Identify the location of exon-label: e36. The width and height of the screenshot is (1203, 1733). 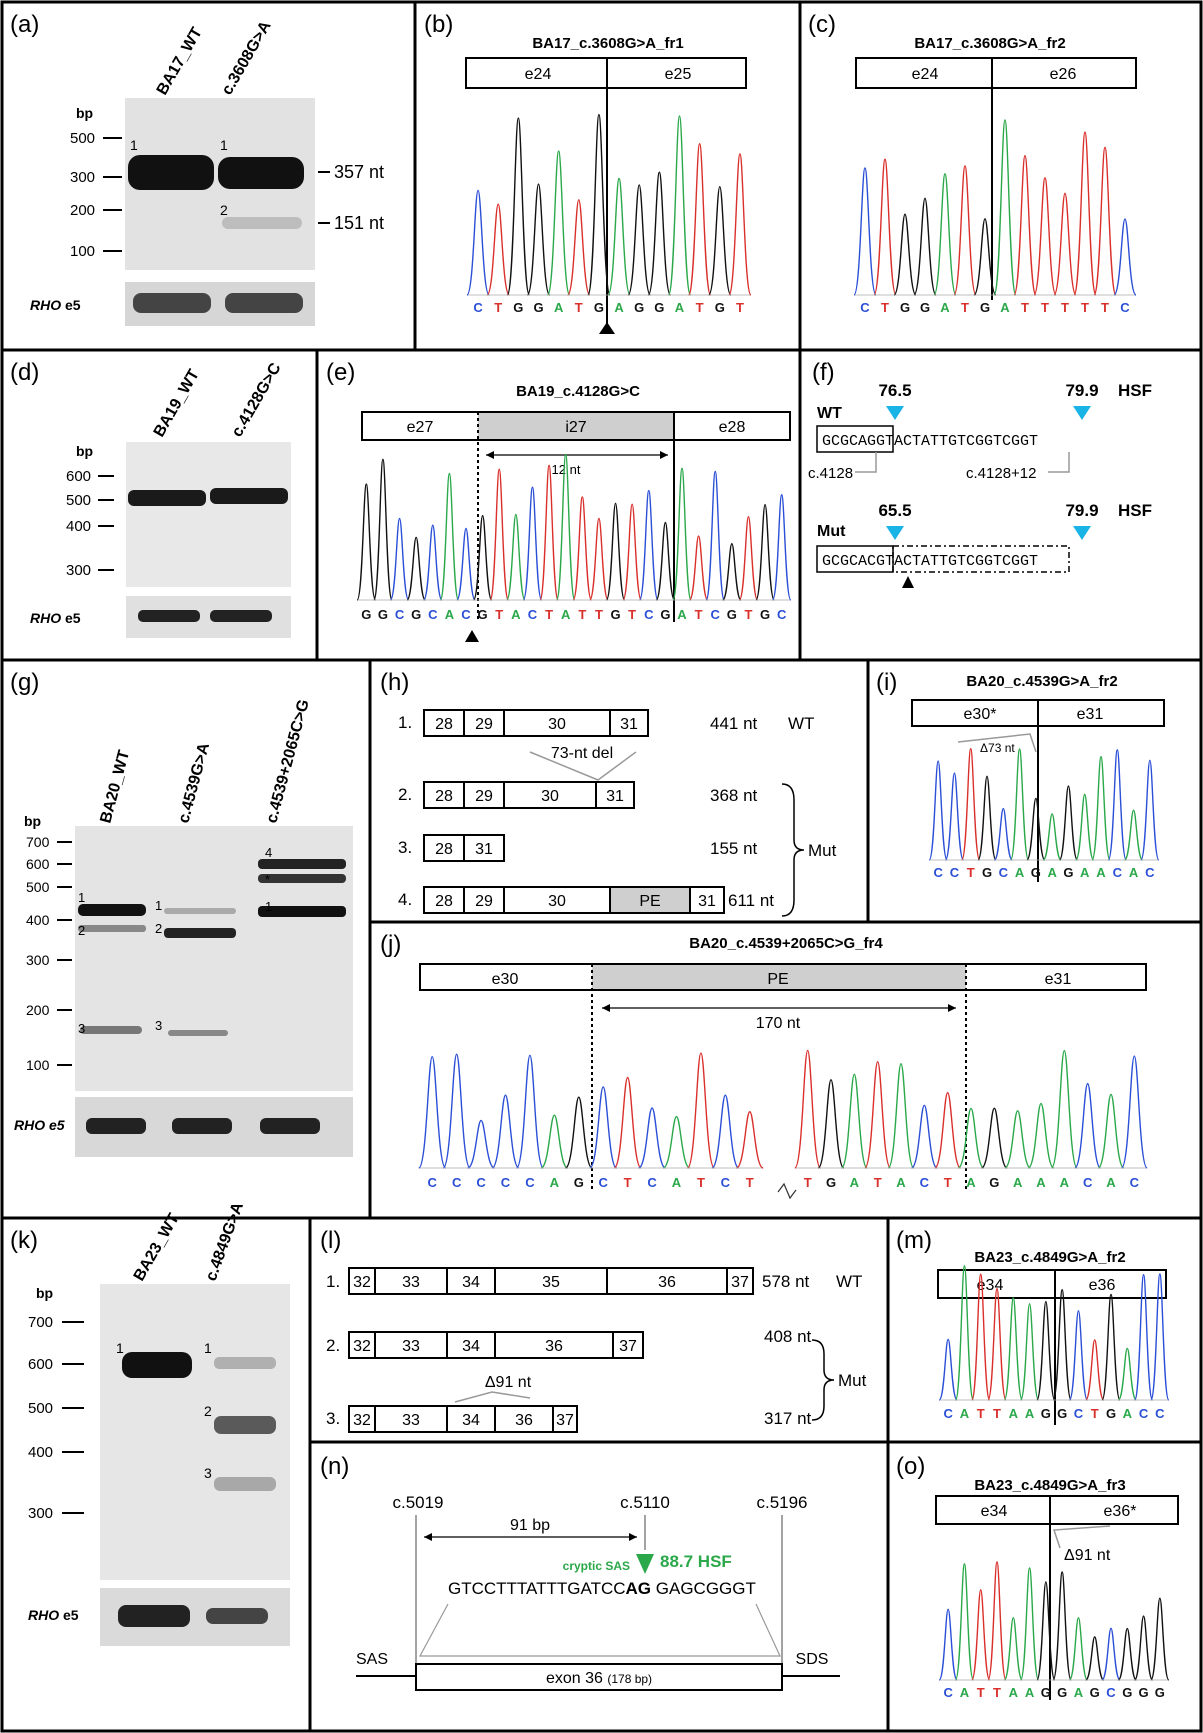
(1102, 1285).